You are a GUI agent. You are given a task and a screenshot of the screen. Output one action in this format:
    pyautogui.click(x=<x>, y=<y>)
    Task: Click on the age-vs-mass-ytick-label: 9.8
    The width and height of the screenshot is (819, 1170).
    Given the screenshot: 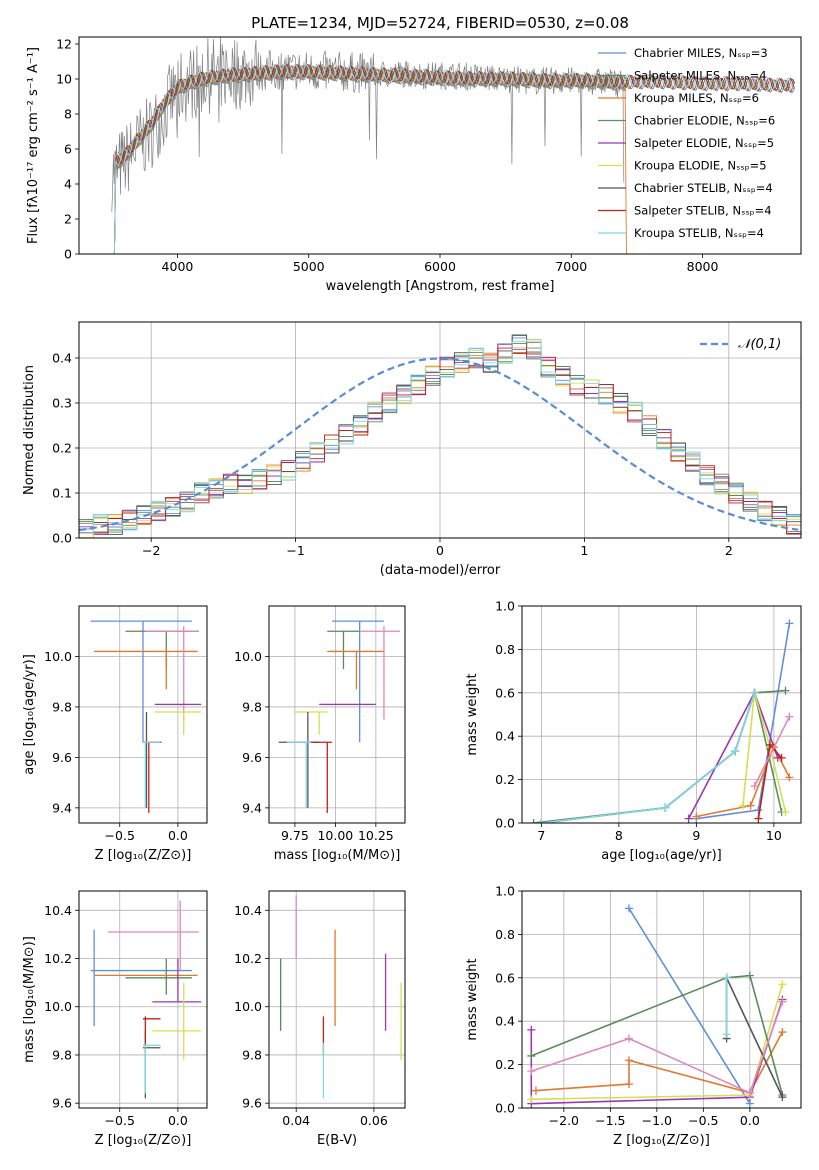 What is the action you would take?
    pyautogui.click(x=252, y=706)
    